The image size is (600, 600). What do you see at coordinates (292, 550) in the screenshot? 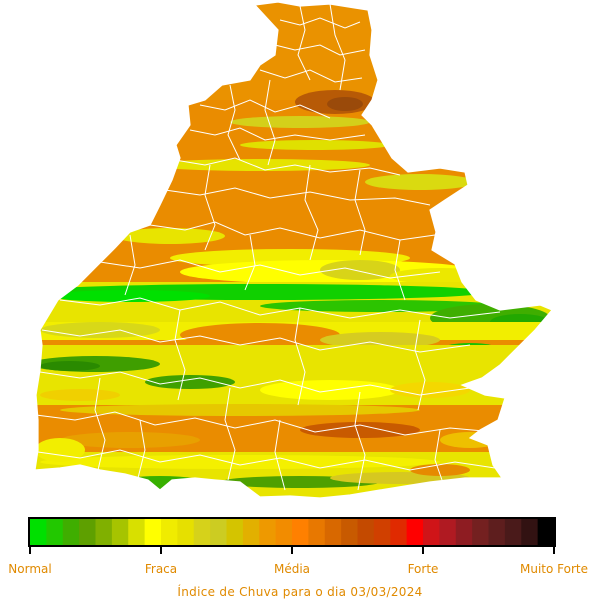
I see `legend-ticks` at bounding box center [292, 550].